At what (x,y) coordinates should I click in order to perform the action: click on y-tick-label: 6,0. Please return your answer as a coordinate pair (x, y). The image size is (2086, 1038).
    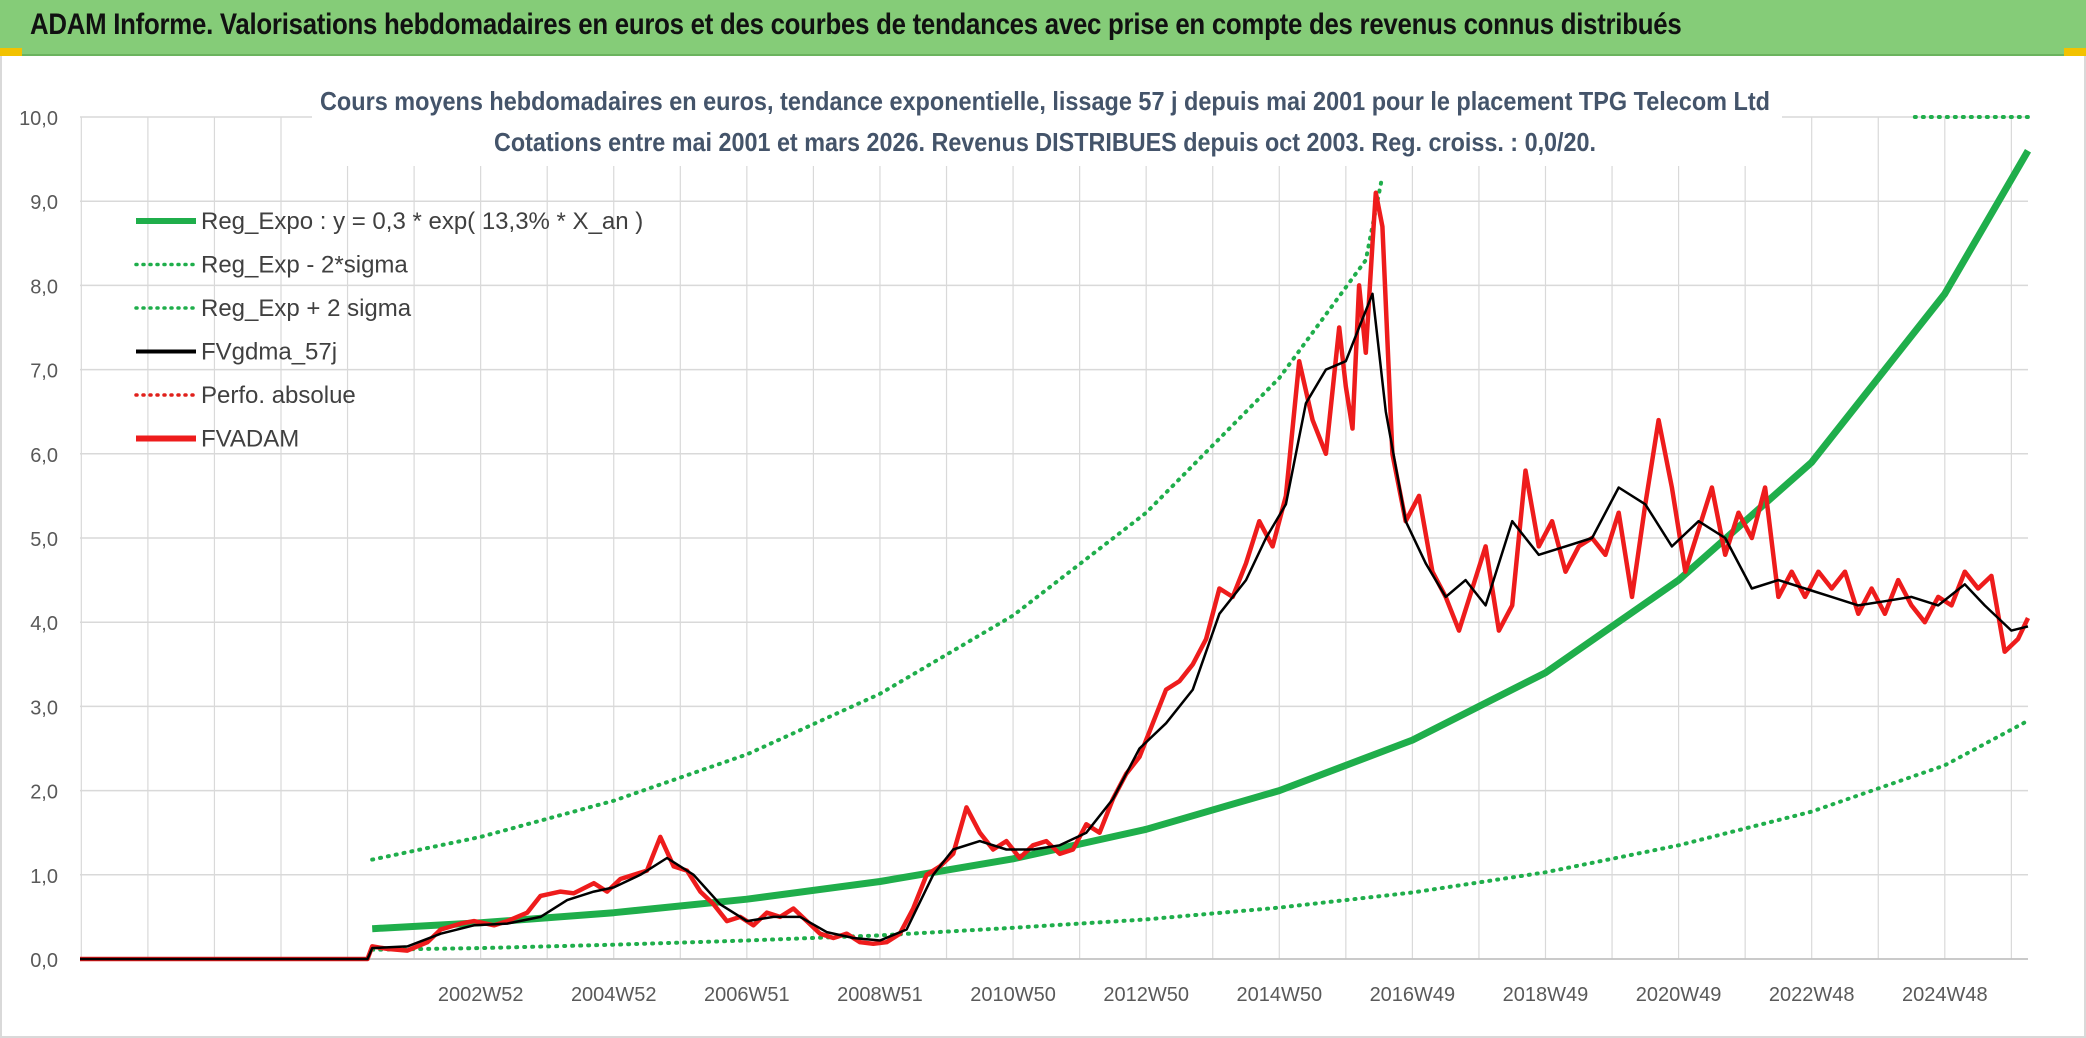
    Looking at the image, I should click on (44, 456).